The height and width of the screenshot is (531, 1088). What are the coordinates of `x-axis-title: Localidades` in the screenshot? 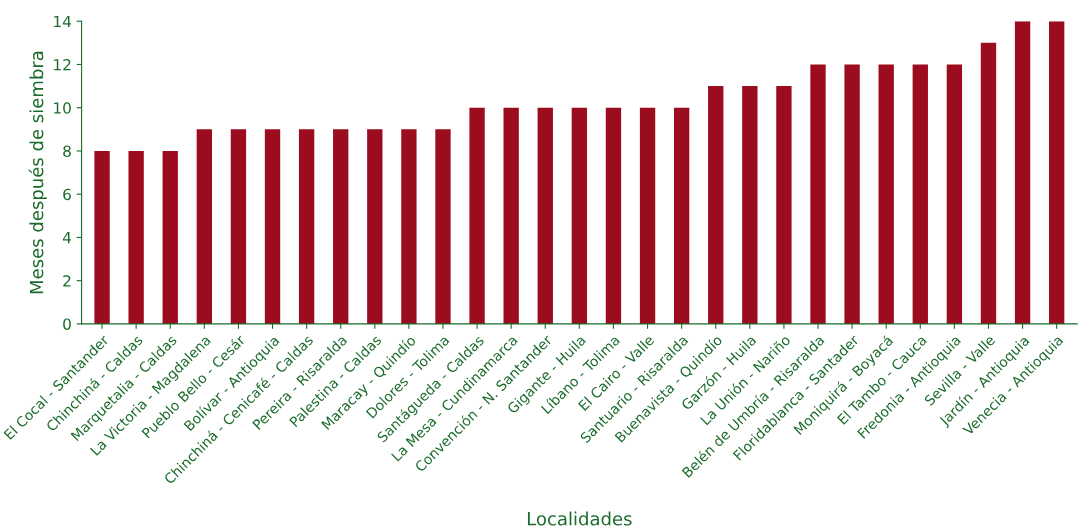 It's located at (579, 518).